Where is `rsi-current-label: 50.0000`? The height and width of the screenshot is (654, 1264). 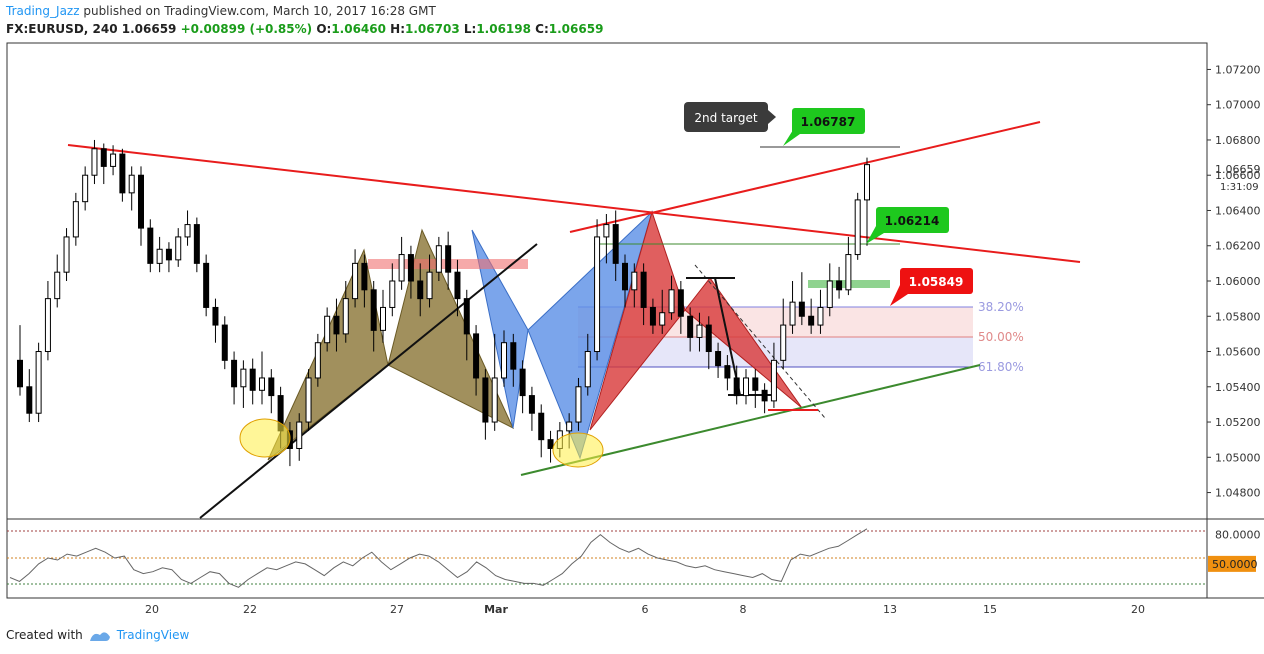 rsi-current-label: 50.0000 is located at coordinates (1235, 564).